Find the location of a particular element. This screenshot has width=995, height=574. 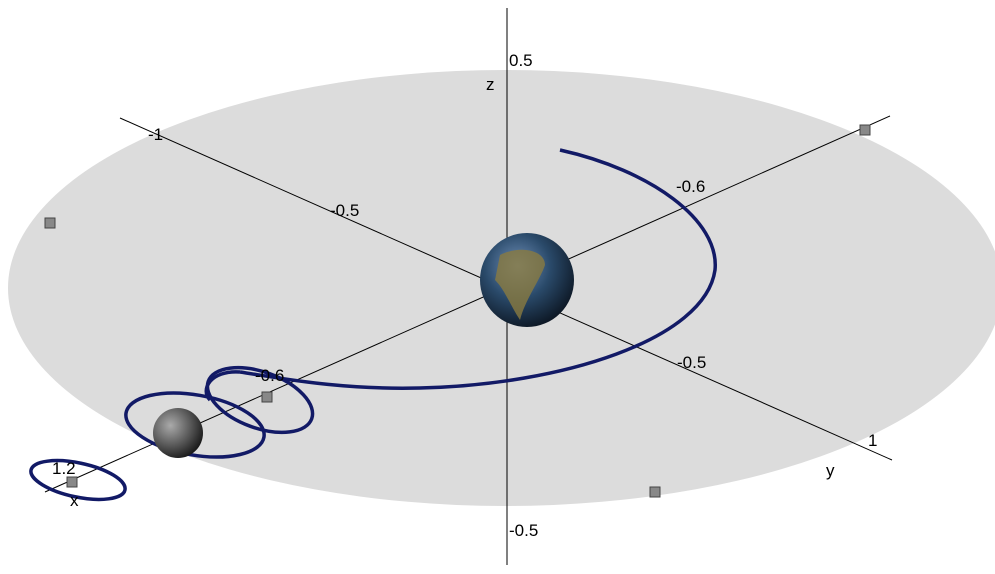

tick-label: 0.5 is located at coordinates (521, 60).